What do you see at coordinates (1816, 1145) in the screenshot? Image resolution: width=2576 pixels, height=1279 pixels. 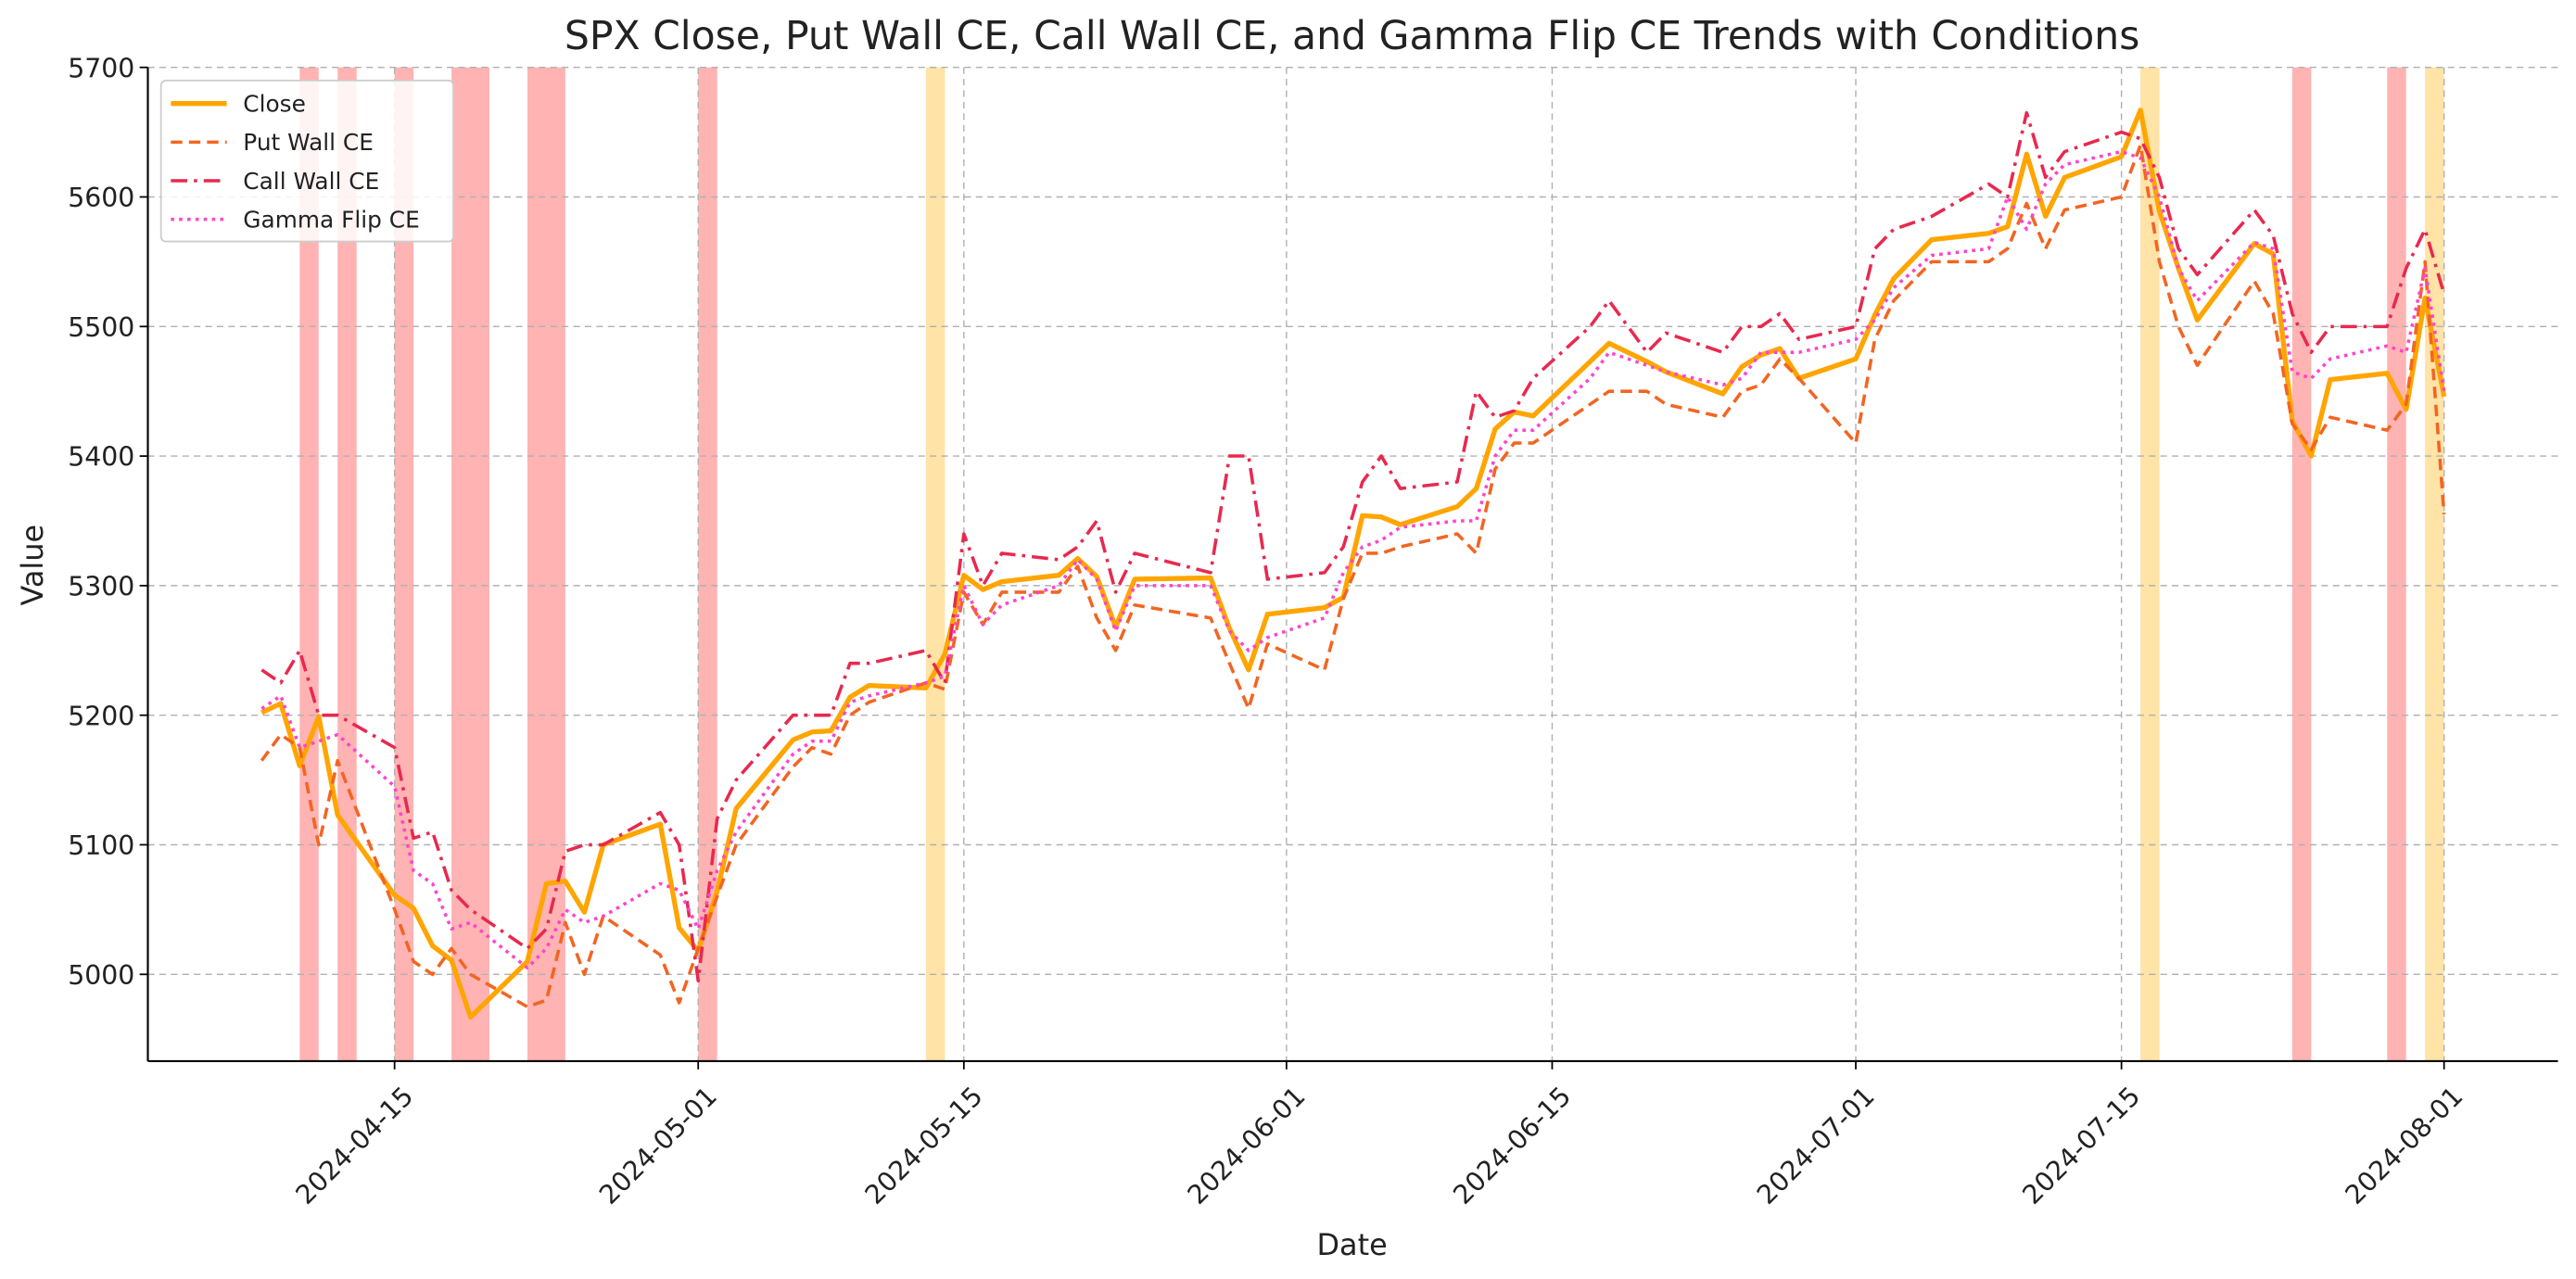 I see `x-tick-label: 2024-07-01` at bounding box center [1816, 1145].